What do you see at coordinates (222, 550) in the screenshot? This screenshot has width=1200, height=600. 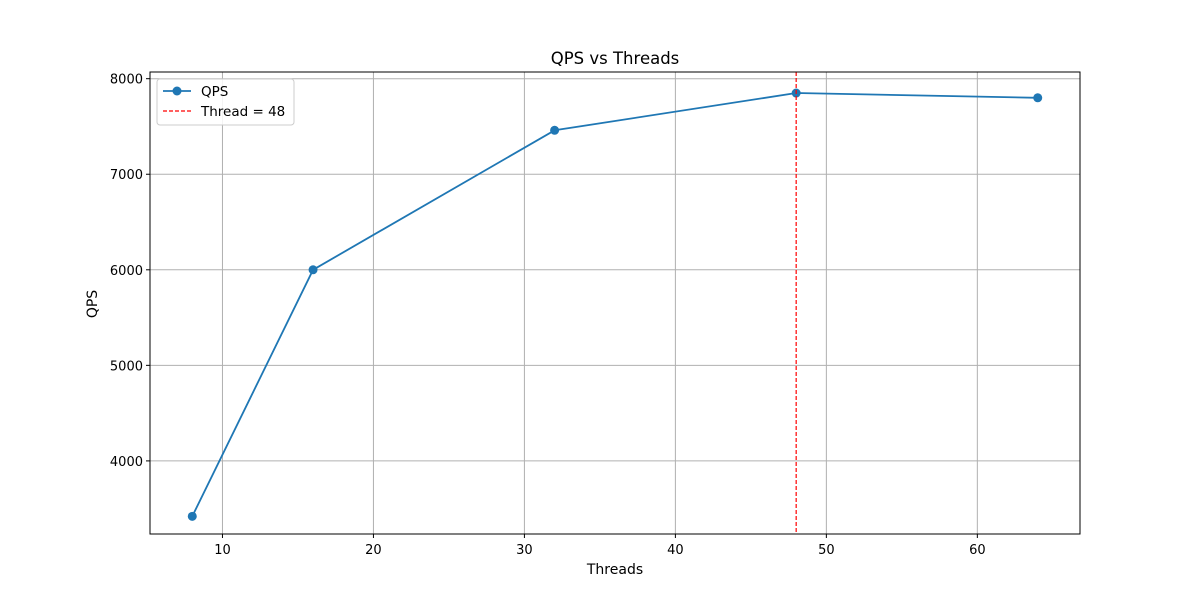 I see `x-tick-label: 10` at bounding box center [222, 550].